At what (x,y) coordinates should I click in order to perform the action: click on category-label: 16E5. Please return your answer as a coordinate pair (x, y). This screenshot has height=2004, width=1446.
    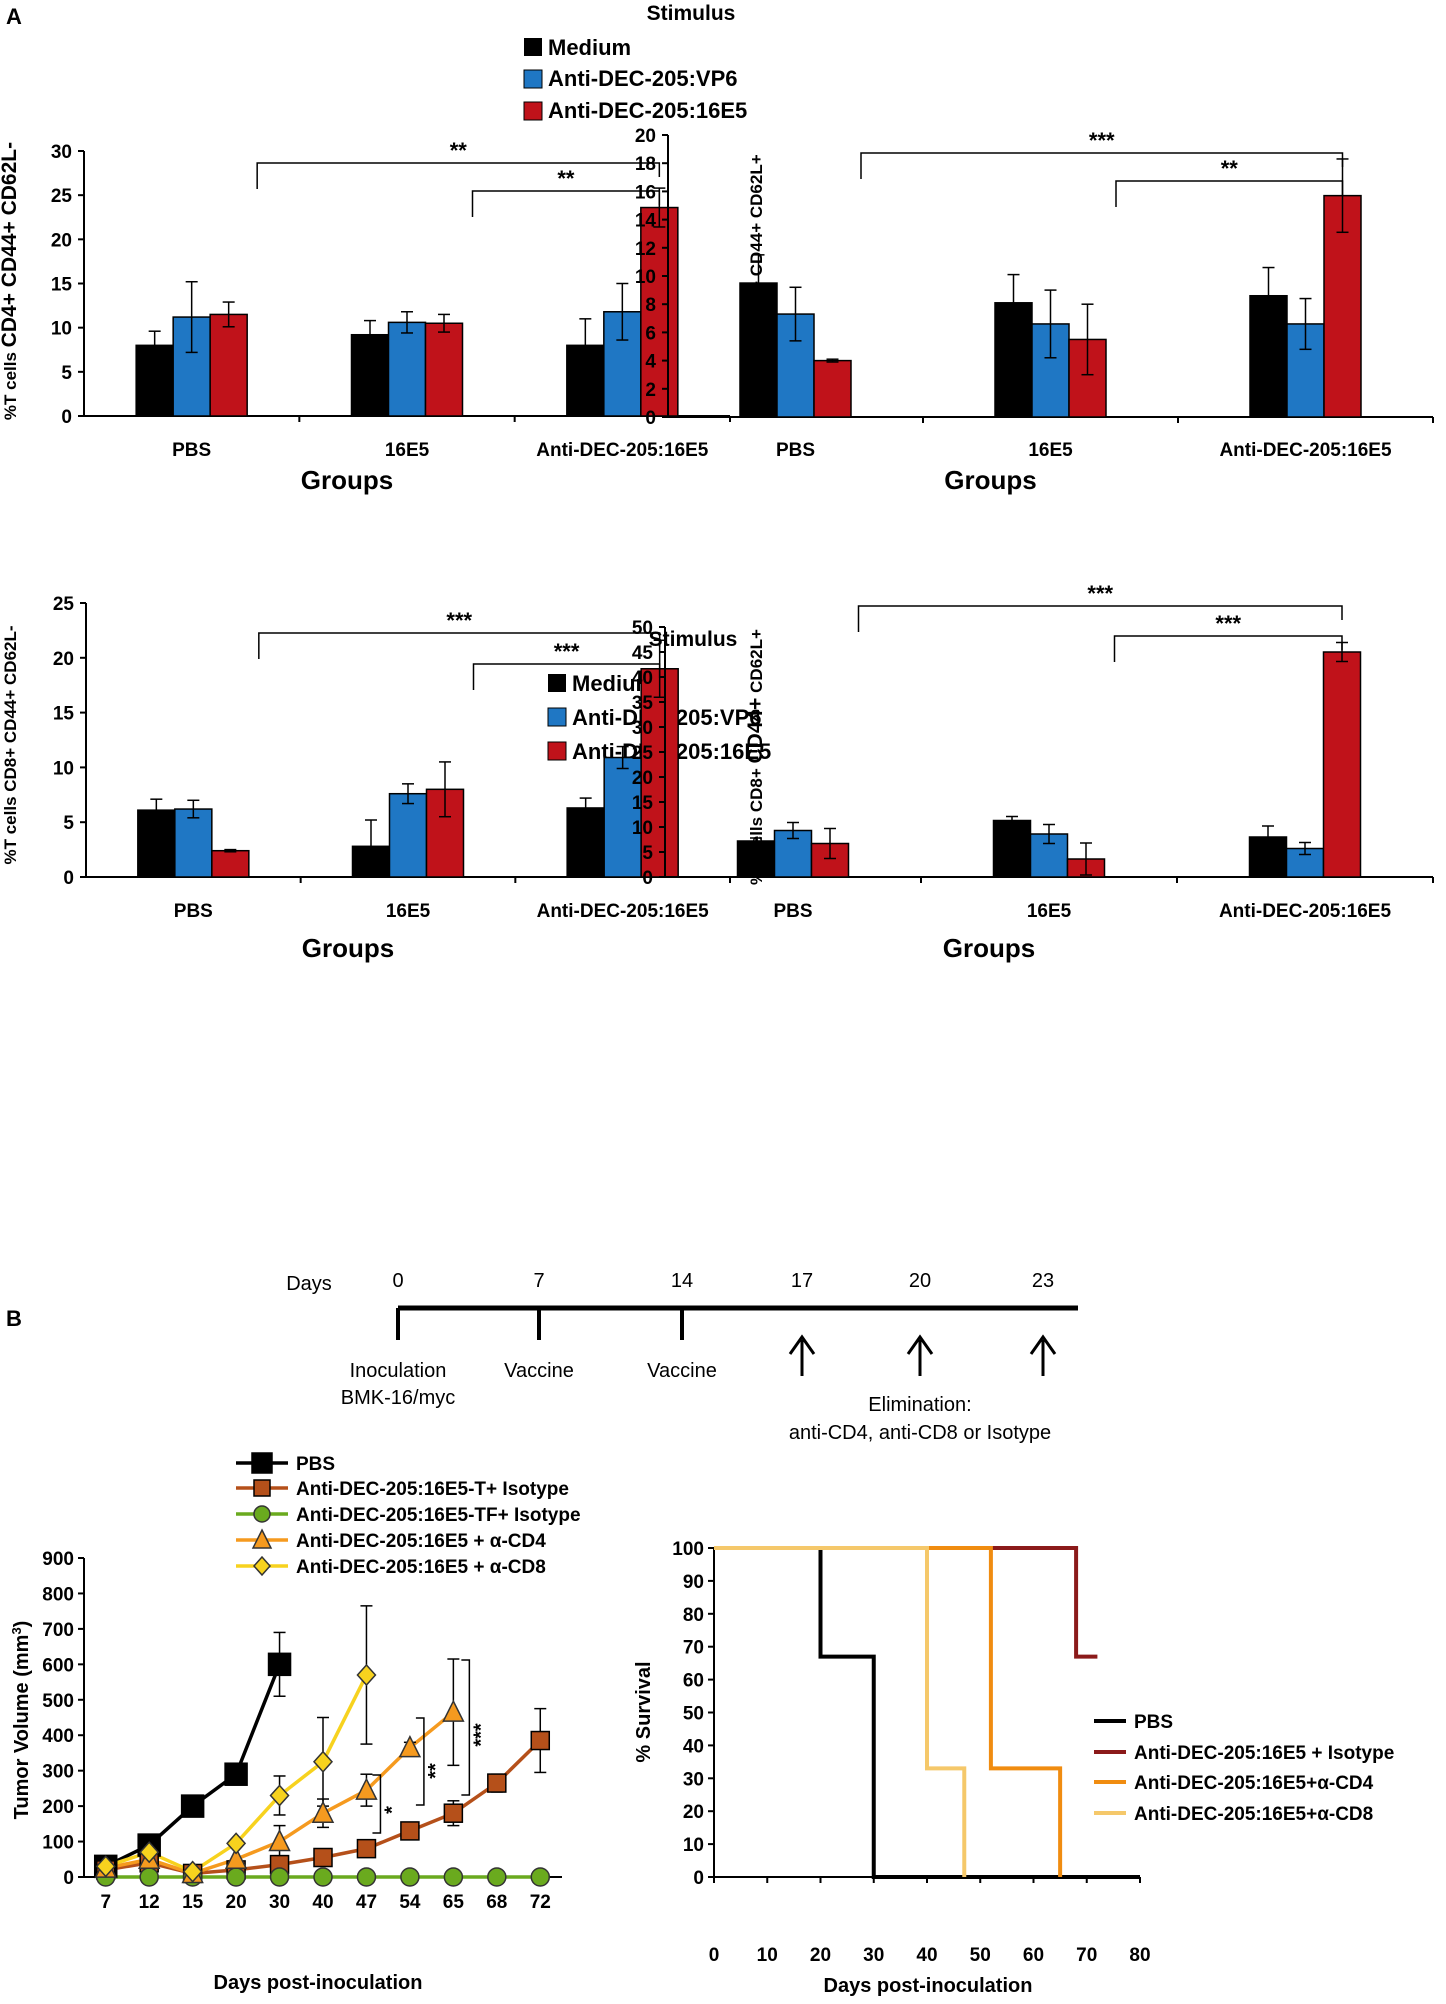
    Looking at the image, I should click on (407, 450).